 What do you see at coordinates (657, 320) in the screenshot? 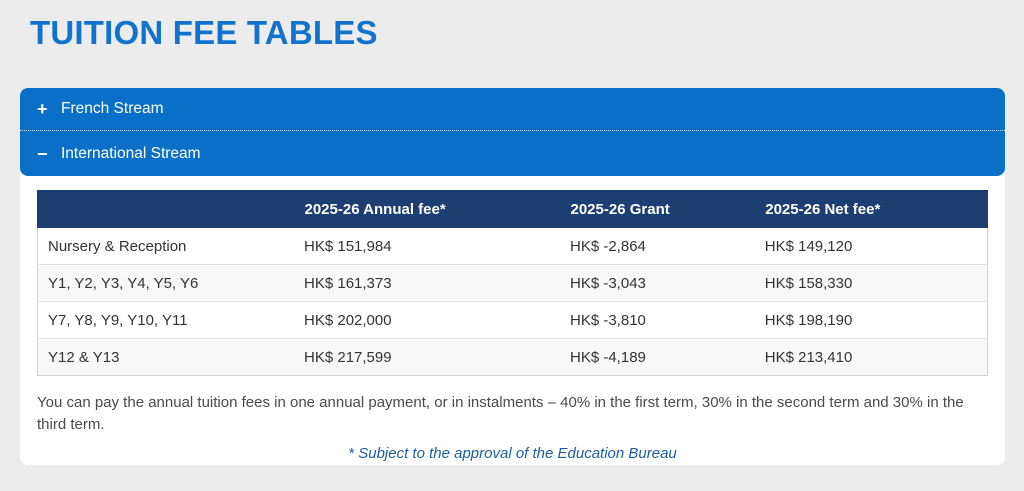
I see `grant-cell: HK$ -3,810` at bounding box center [657, 320].